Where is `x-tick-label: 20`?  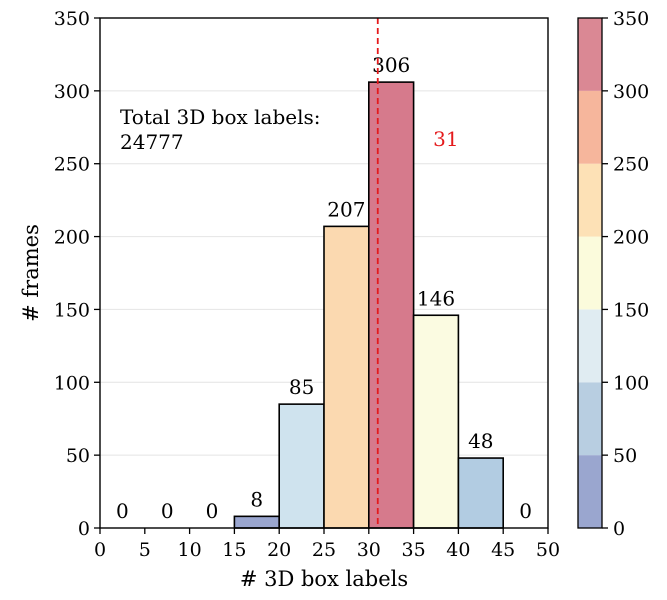 x-tick-label: 20 is located at coordinates (279, 550).